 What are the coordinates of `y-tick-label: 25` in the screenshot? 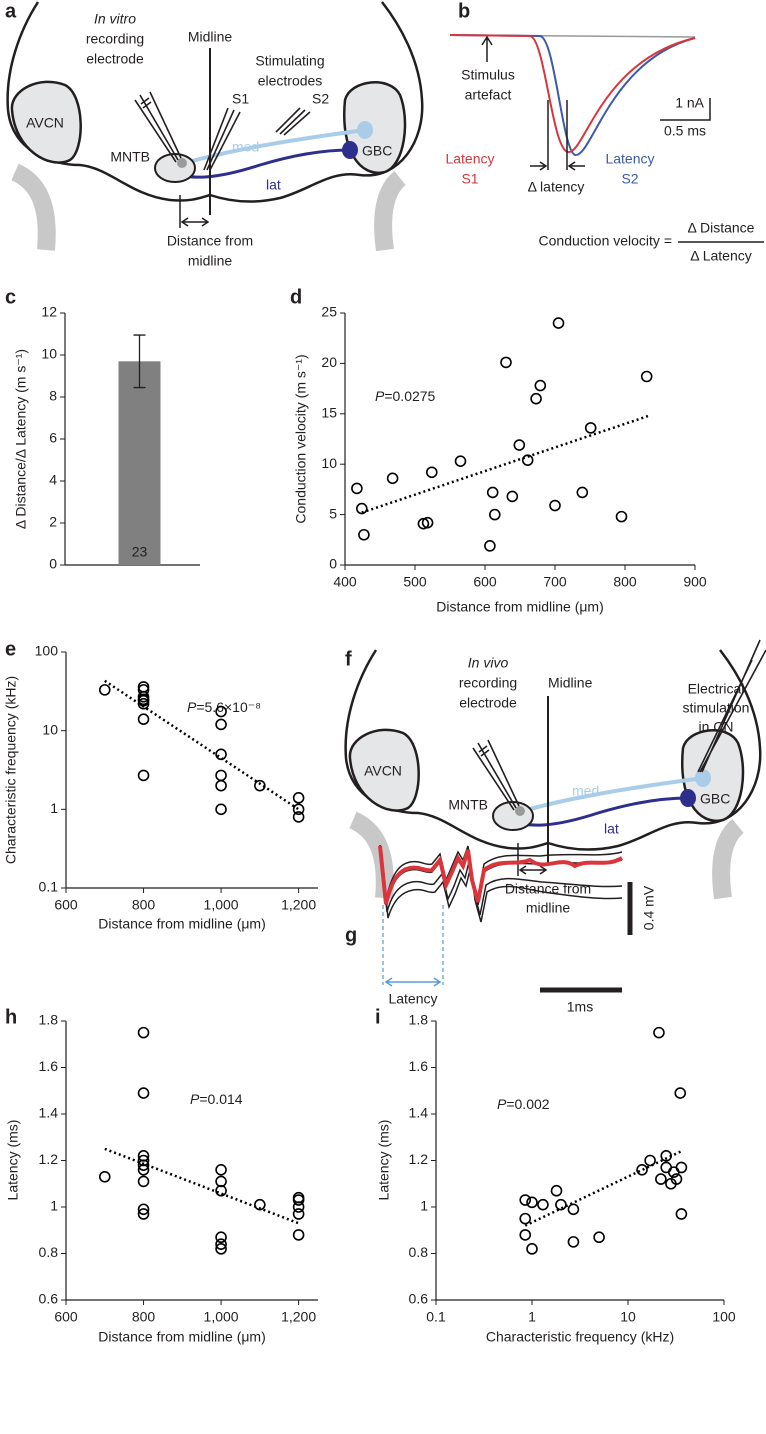 It's located at (329, 312).